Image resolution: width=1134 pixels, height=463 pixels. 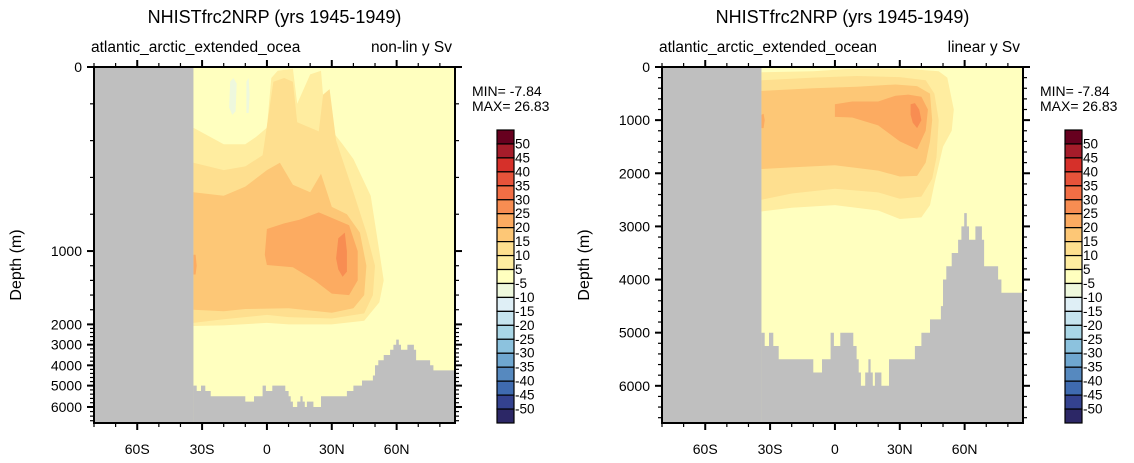 I want to click on colorbar-label: 25, so click(x=522, y=213).